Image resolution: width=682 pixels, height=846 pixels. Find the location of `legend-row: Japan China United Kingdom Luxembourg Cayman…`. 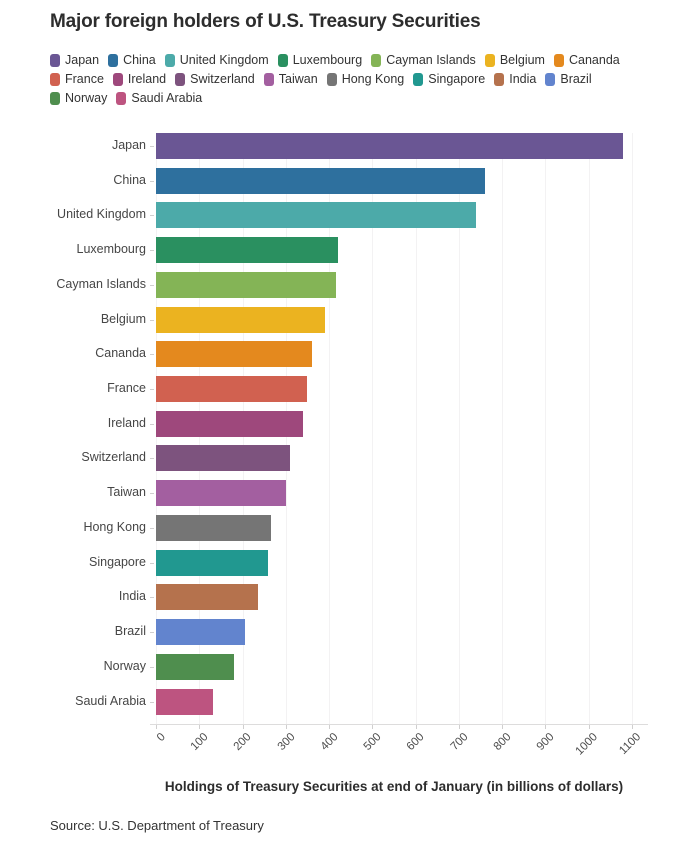

legend-row: Japan China United Kingdom Luxembourg Cayman… is located at coordinates (355, 60).